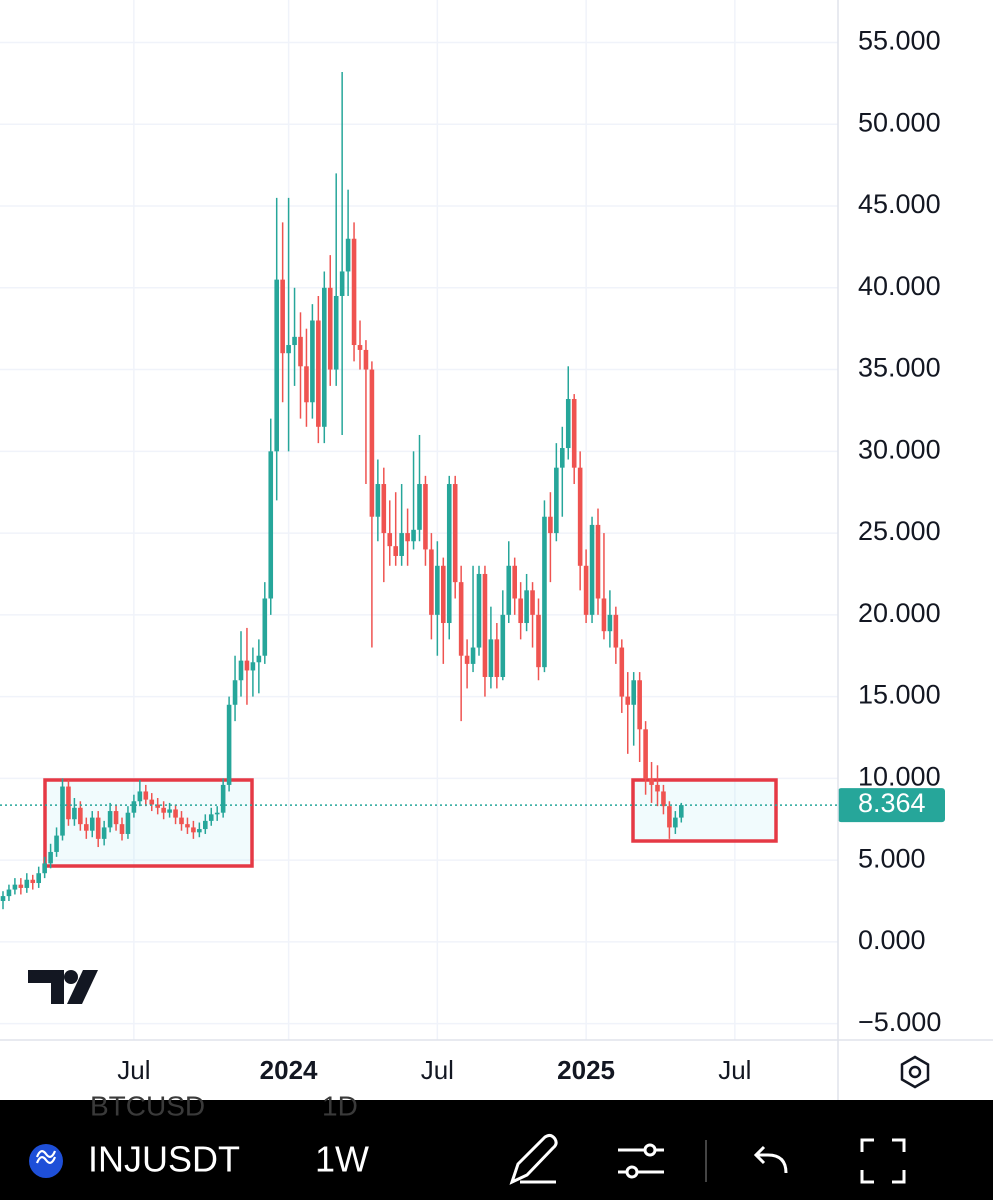  Describe the element at coordinates (883, 1161) in the screenshot. I see `fullscreen-icon` at that location.